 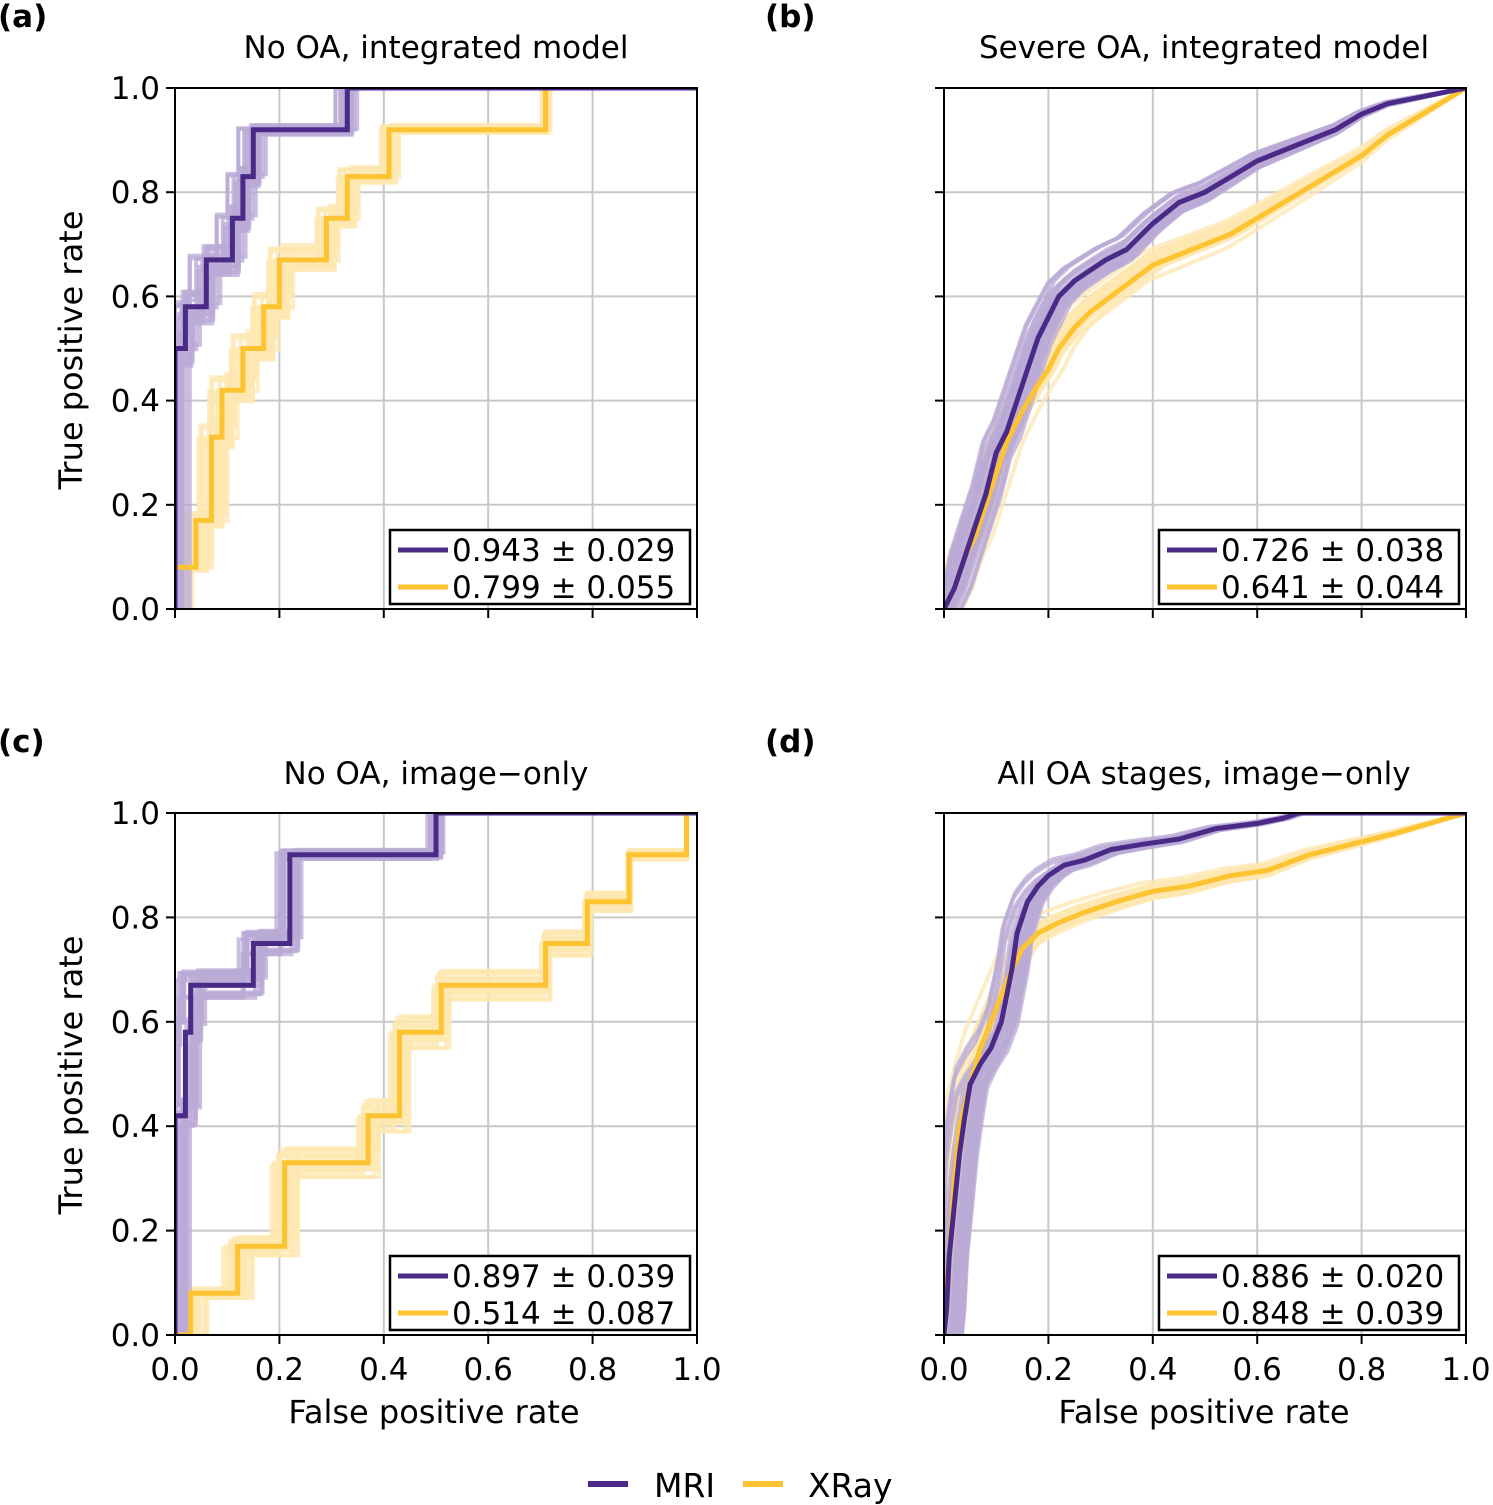 What do you see at coordinates (1204, 48) in the screenshot?
I see `panel-title: Severe OA, integrated model` at bounding box center [1204, 48].